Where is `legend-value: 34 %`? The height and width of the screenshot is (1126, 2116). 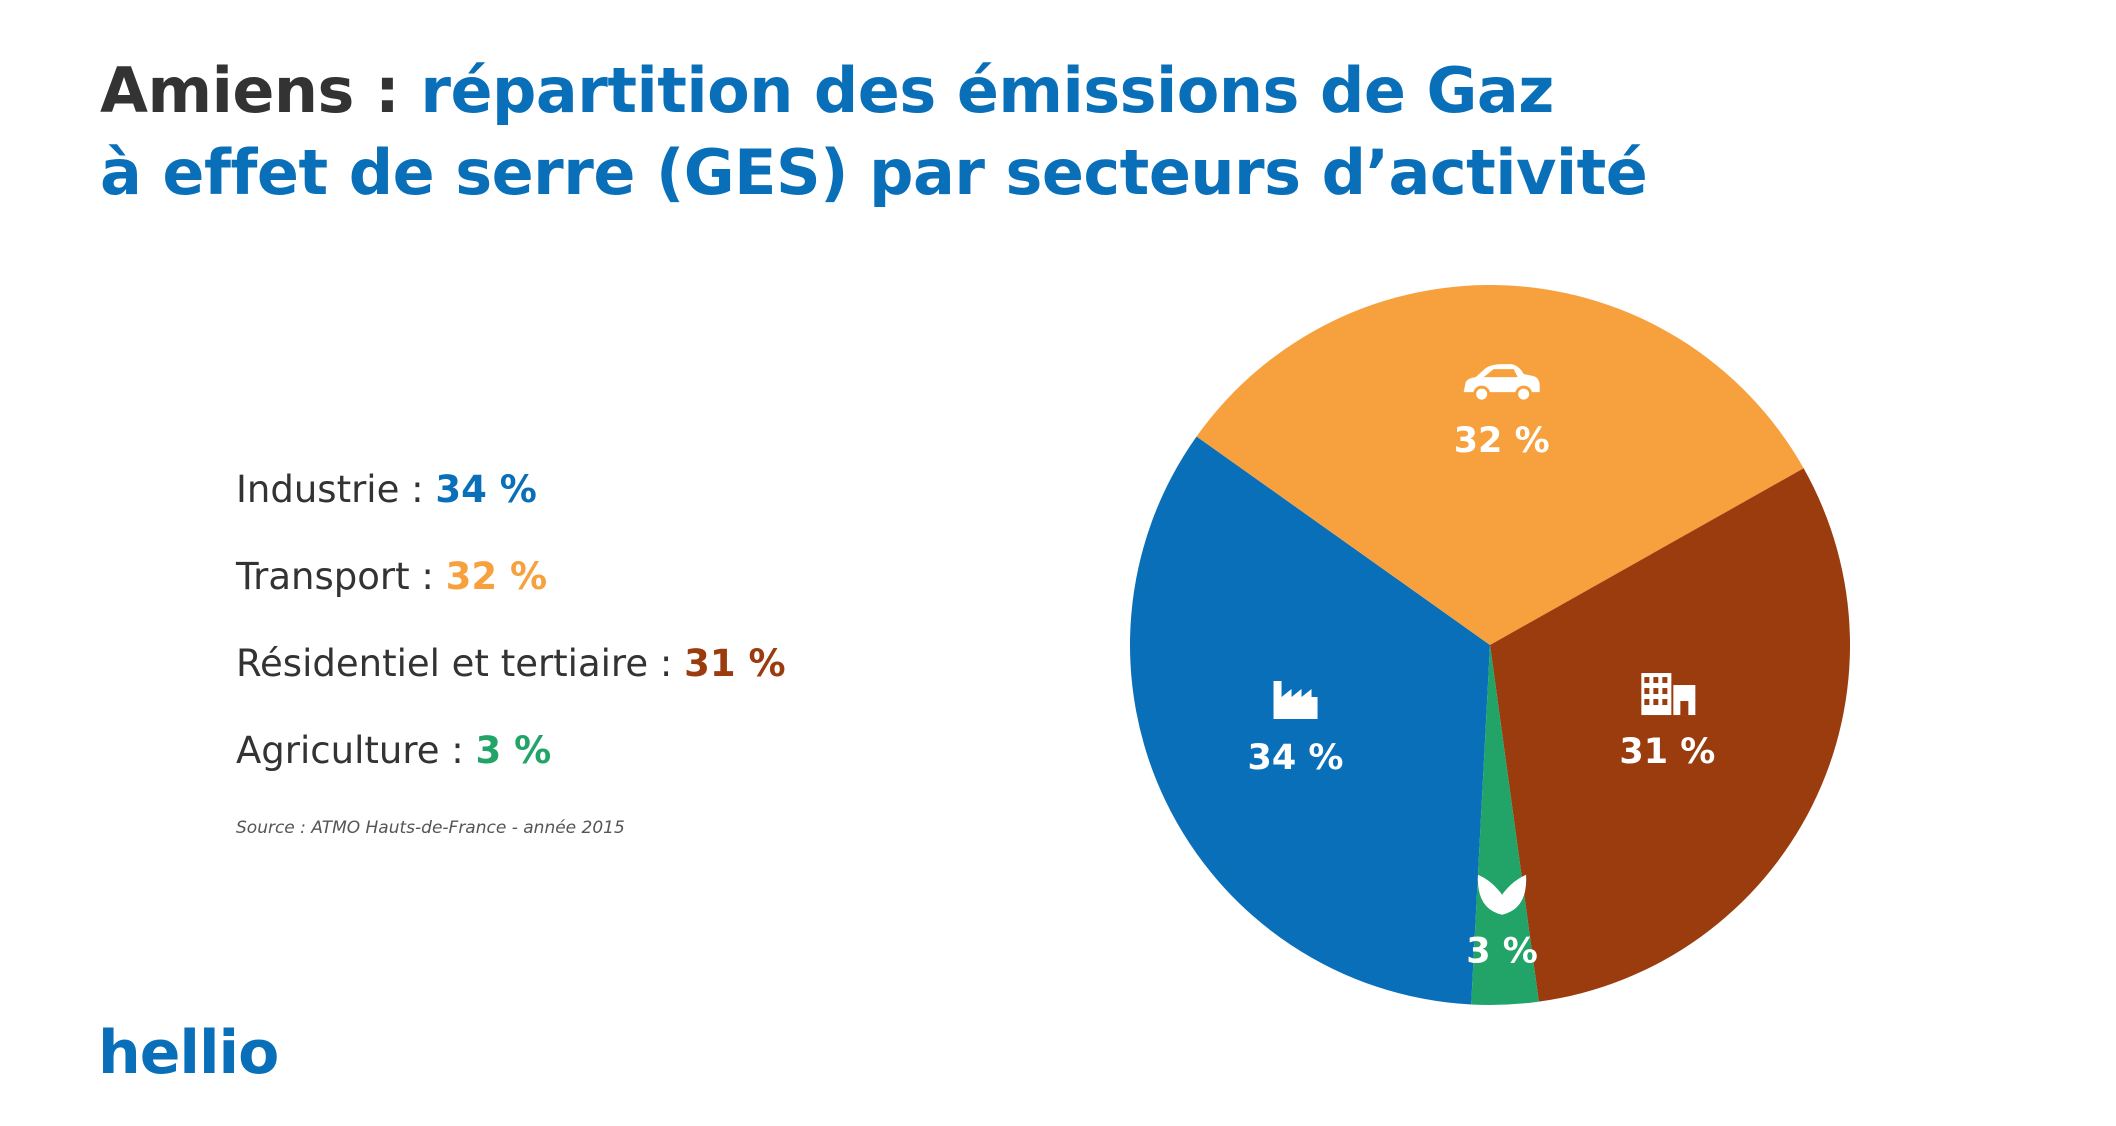
legend-value: 34 % is located at coordinates (486, 489).